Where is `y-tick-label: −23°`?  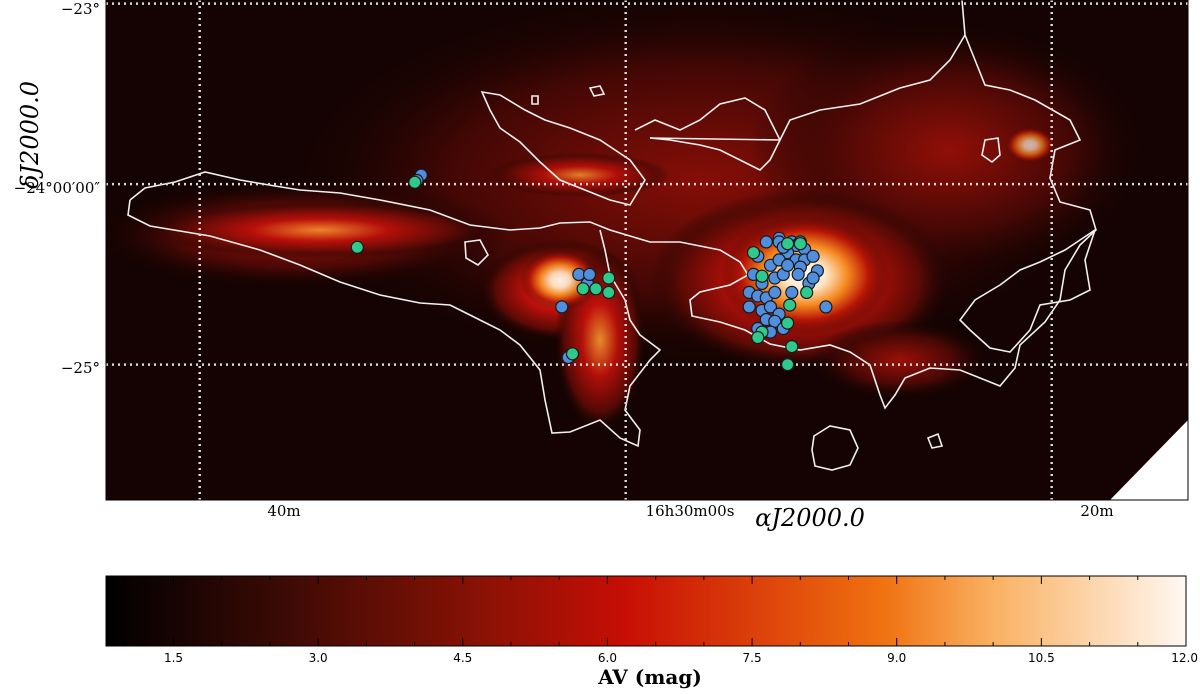
y-tick-label: −23° is located at coordinates (80, 9).